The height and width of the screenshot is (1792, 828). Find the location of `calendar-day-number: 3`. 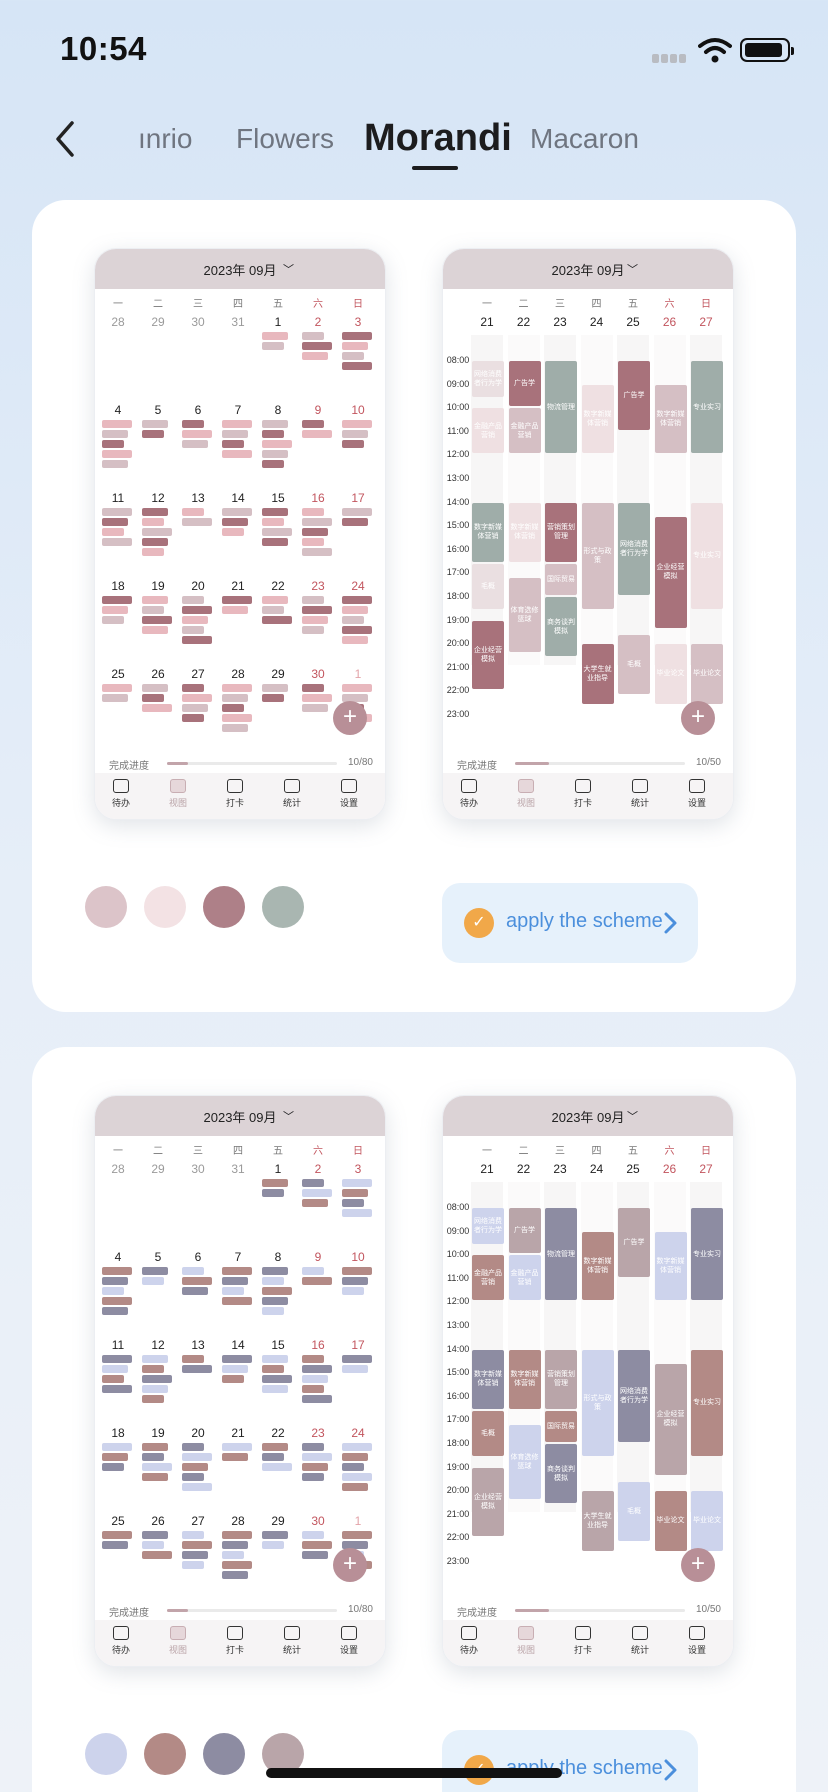

calendar-day-number: 3 is located at coordinates (358, 322).